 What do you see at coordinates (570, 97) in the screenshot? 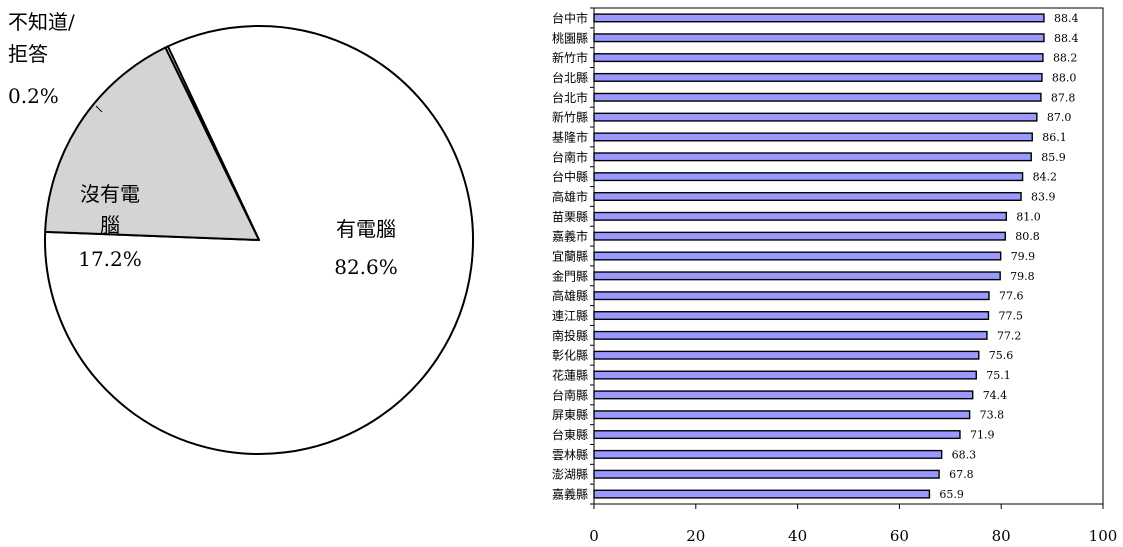
I see `category-label: 台北市` at bounding box center [570, 97].